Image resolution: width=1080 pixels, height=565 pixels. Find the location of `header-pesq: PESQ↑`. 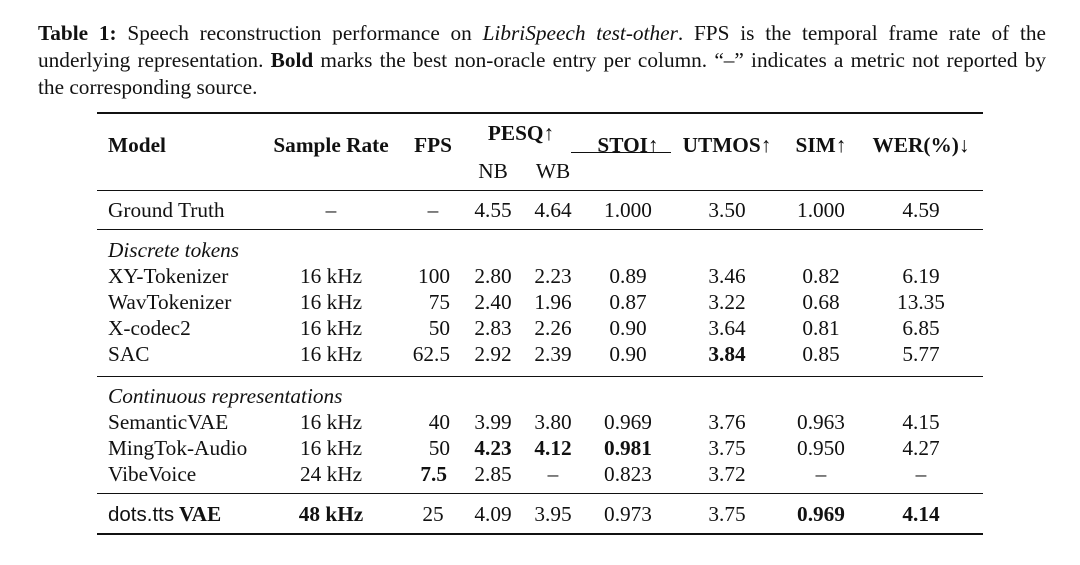

header-pesq: PESQ↑ is located at coordinates (521, 133).